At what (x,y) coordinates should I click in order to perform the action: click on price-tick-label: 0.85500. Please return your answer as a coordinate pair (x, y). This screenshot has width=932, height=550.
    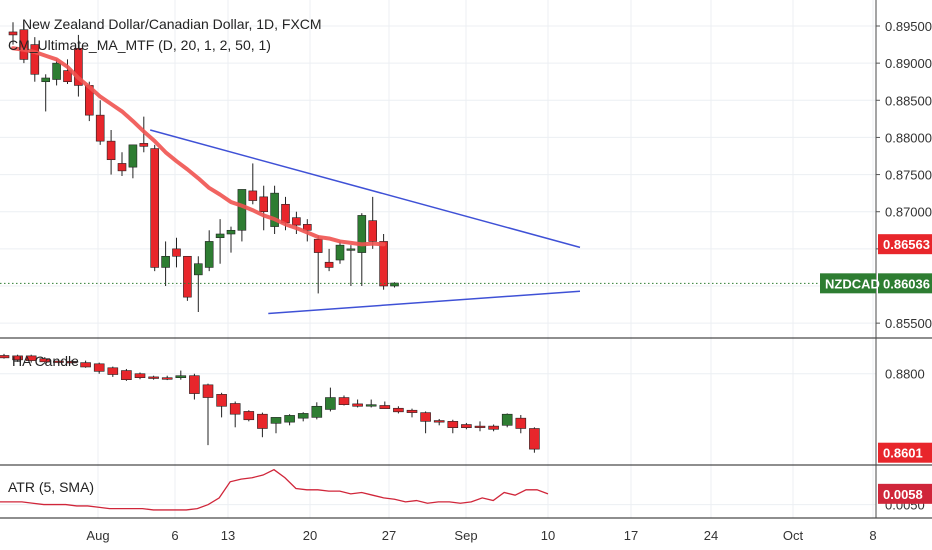
    Looking at the image, I should click on (908, 323).